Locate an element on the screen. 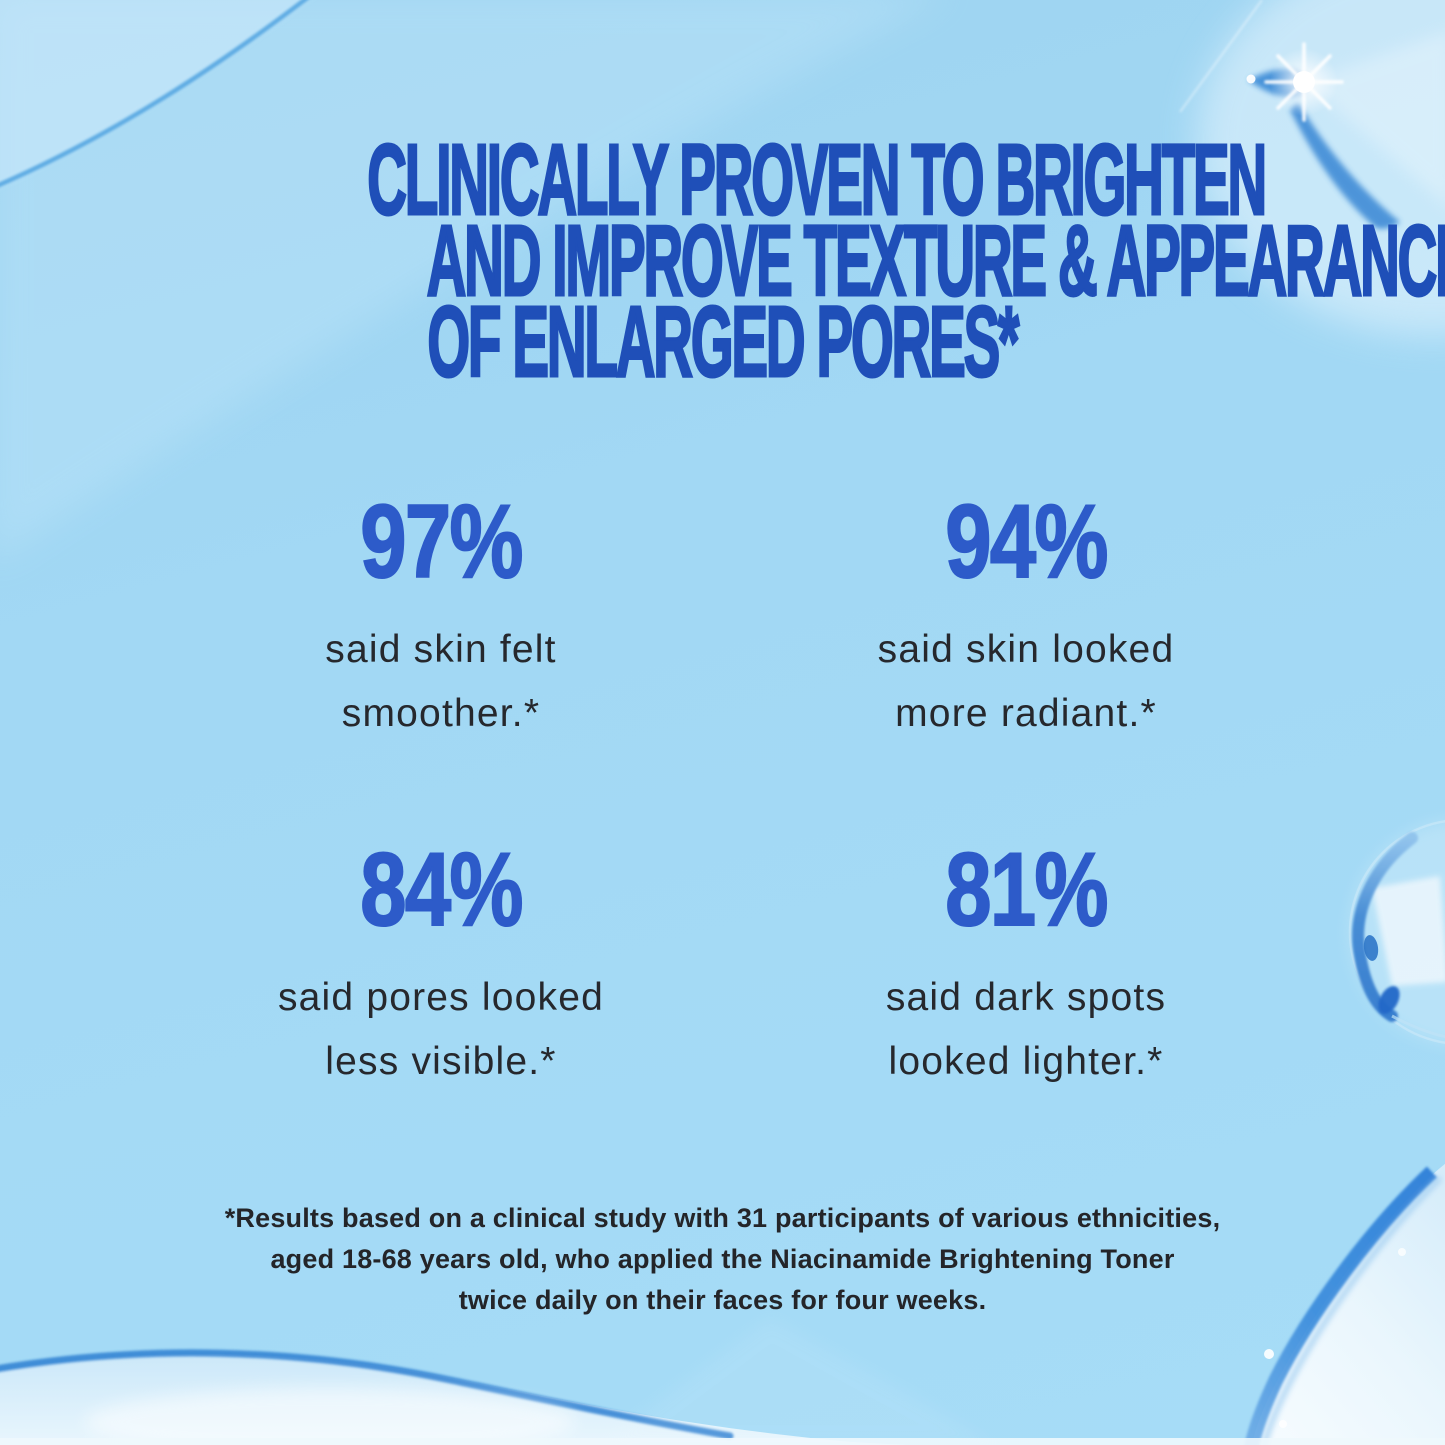  stat-skin-radiant: 94% said skin looked more radiant.* is located at coordinates (1026, 615).